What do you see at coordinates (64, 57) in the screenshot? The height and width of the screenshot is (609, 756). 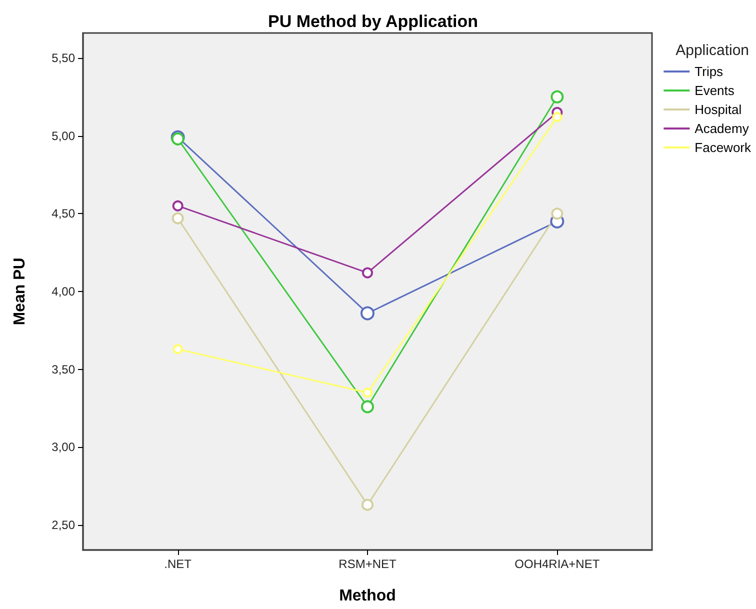 I see `y-tick-label: 5,50` at bounding box center [64, 57].